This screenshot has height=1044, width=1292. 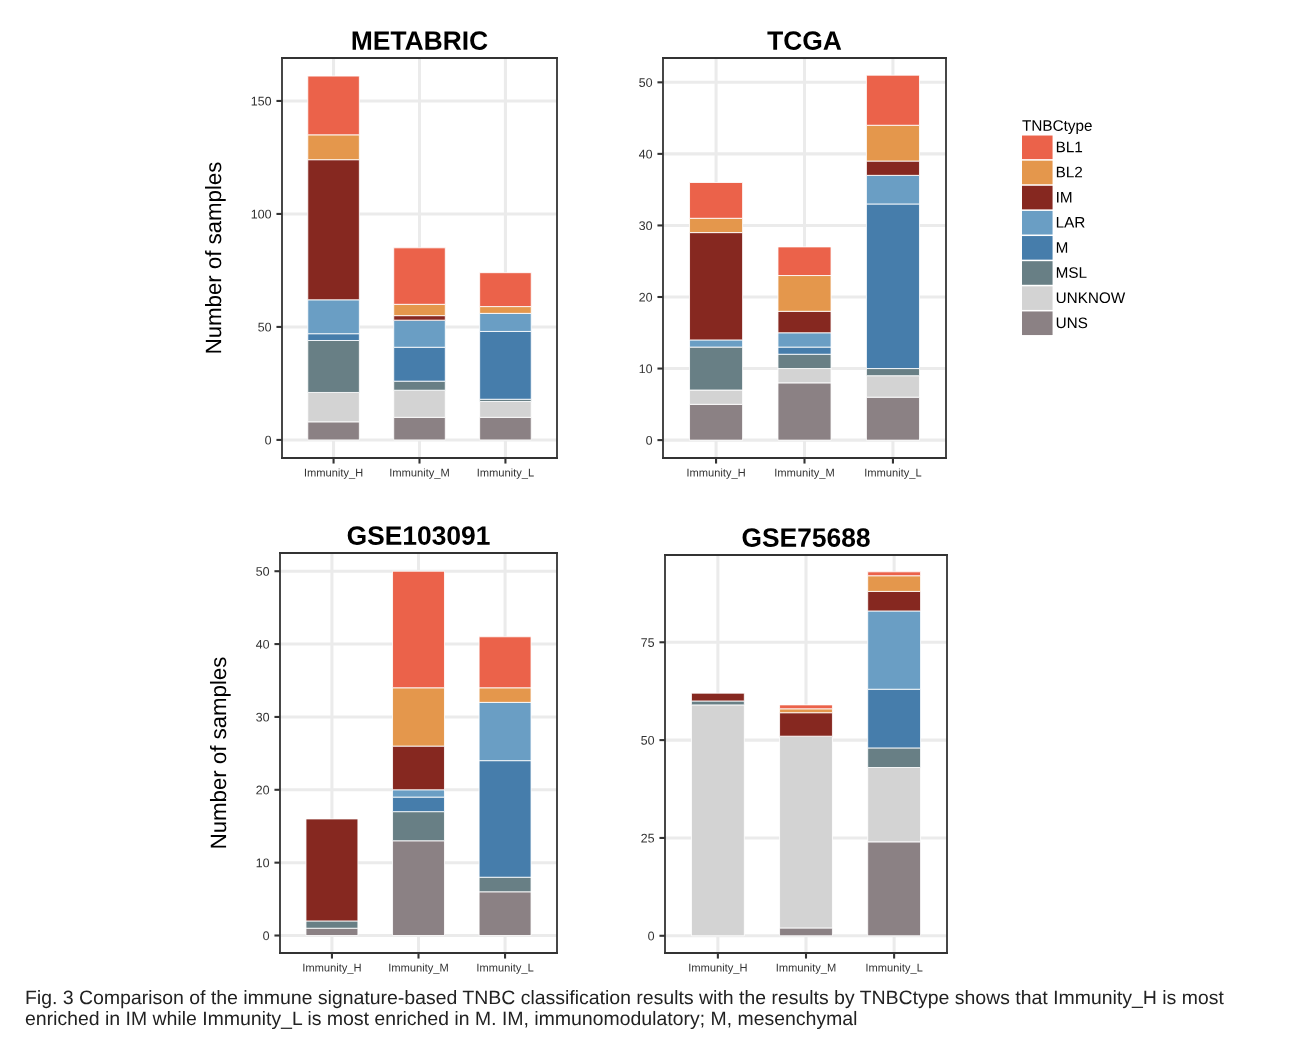 What do you see at coordinates (1070, 222) in the screenshot?
I see `legend-label: LAR` at bounding box center [1070, 222].